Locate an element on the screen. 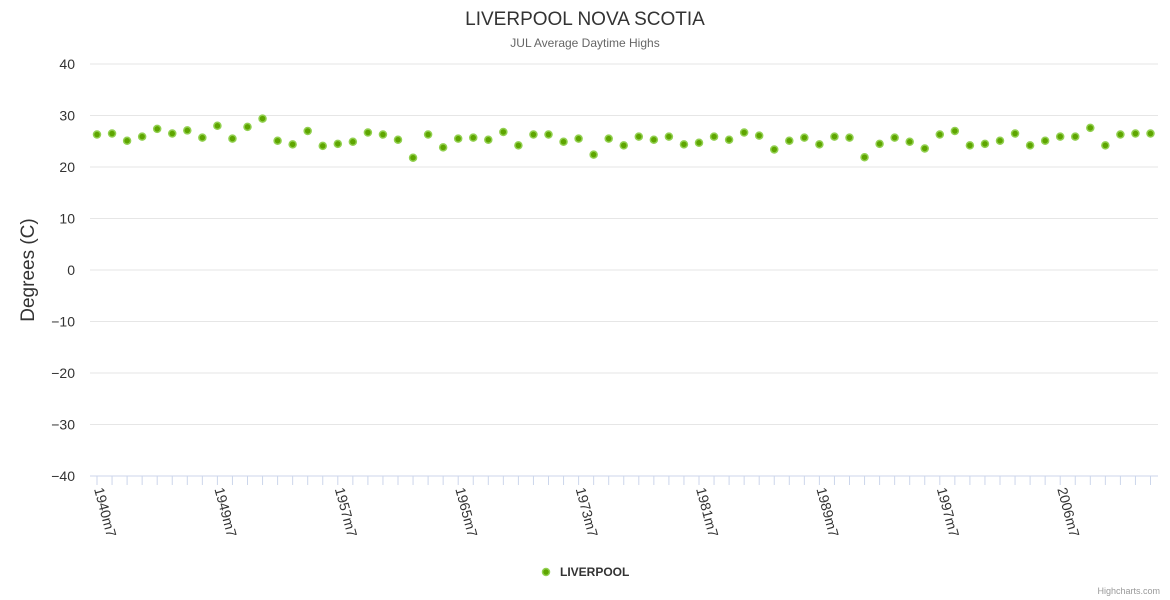  y-tick-label: −30 is located at coordinates (63, 425).